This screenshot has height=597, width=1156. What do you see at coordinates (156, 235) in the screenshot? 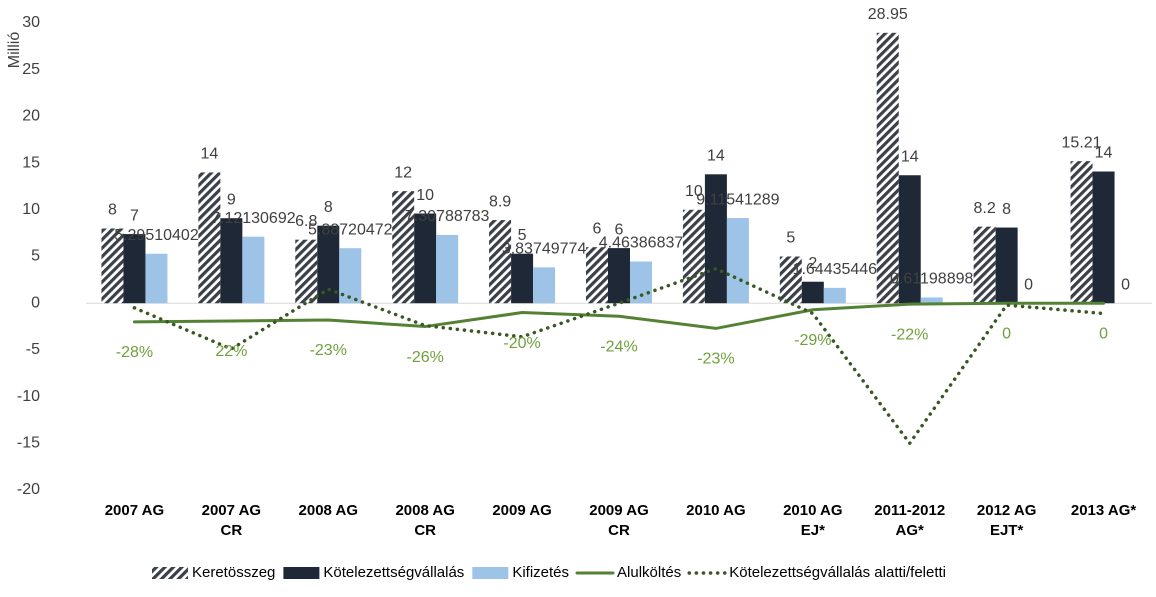
I see `data-label: 5.29510402` at bounding box center [156, 235].